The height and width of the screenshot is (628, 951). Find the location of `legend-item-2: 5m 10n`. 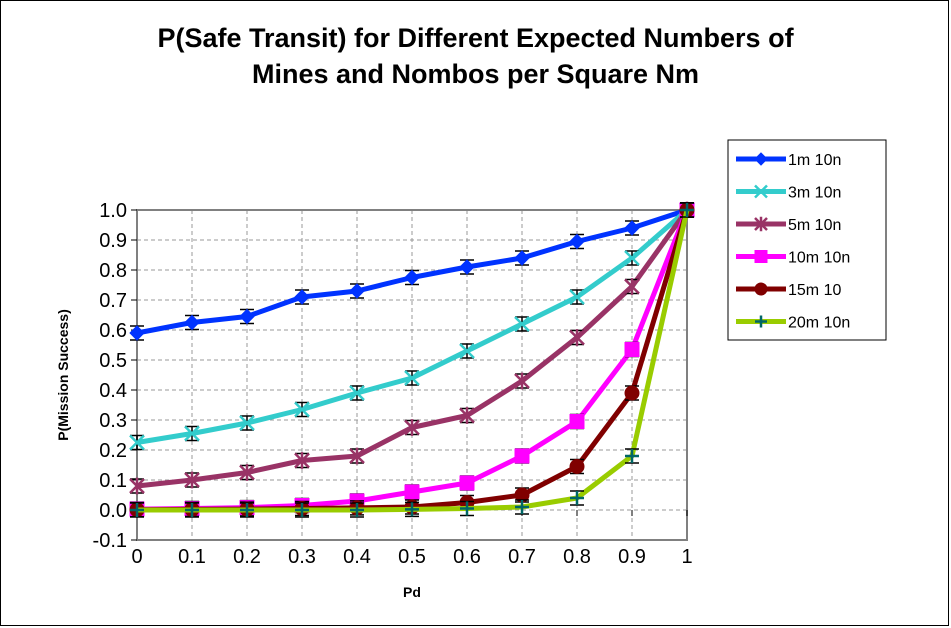

legend-item-2: 5m 10n is located at coordinates (788, 225).